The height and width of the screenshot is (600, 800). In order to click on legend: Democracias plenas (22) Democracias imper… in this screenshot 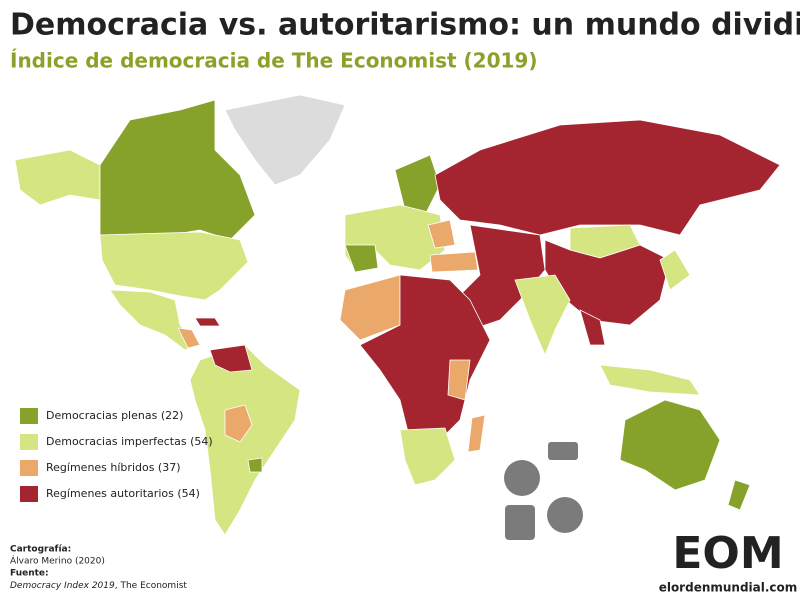, I will do `click(116, 455)`.